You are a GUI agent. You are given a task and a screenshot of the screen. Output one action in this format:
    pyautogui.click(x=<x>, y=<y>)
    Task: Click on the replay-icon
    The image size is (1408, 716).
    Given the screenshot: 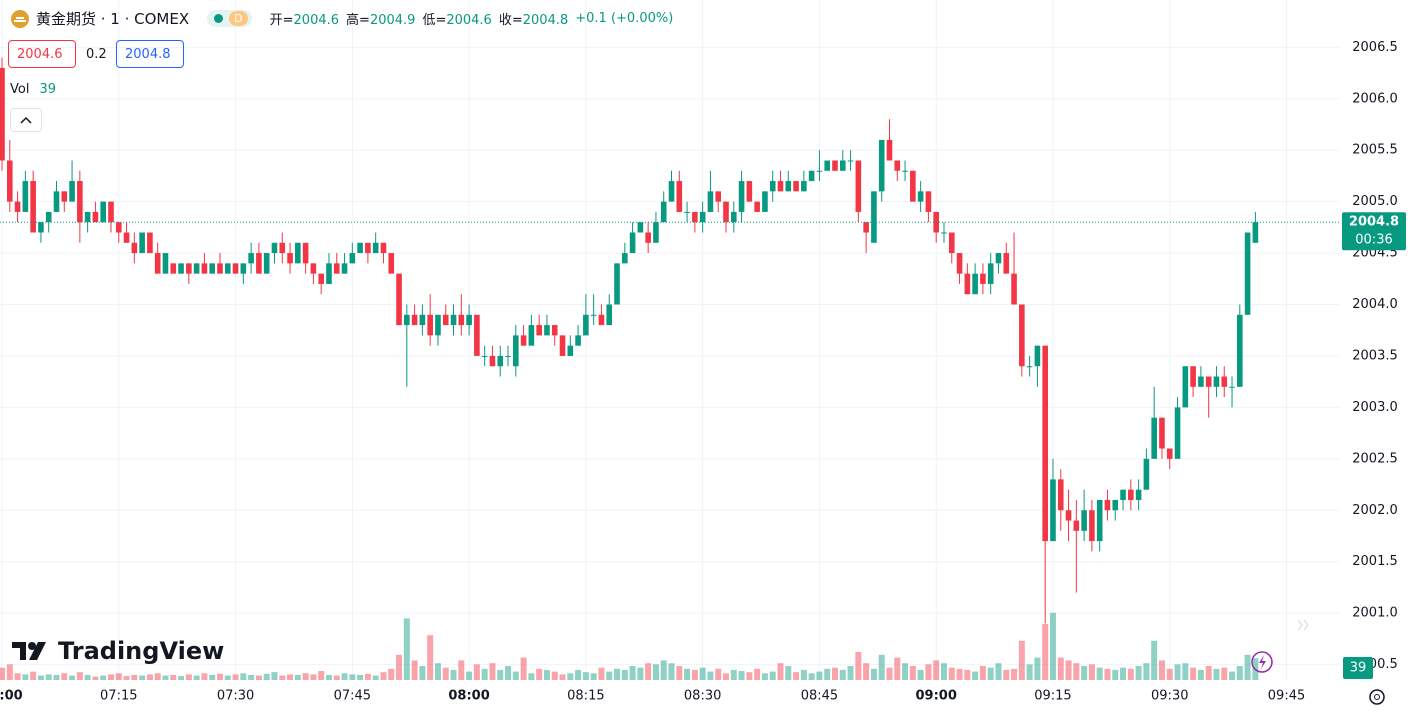 What is the action you would take?
    pyautogui.click(x=1262, y=662)
    